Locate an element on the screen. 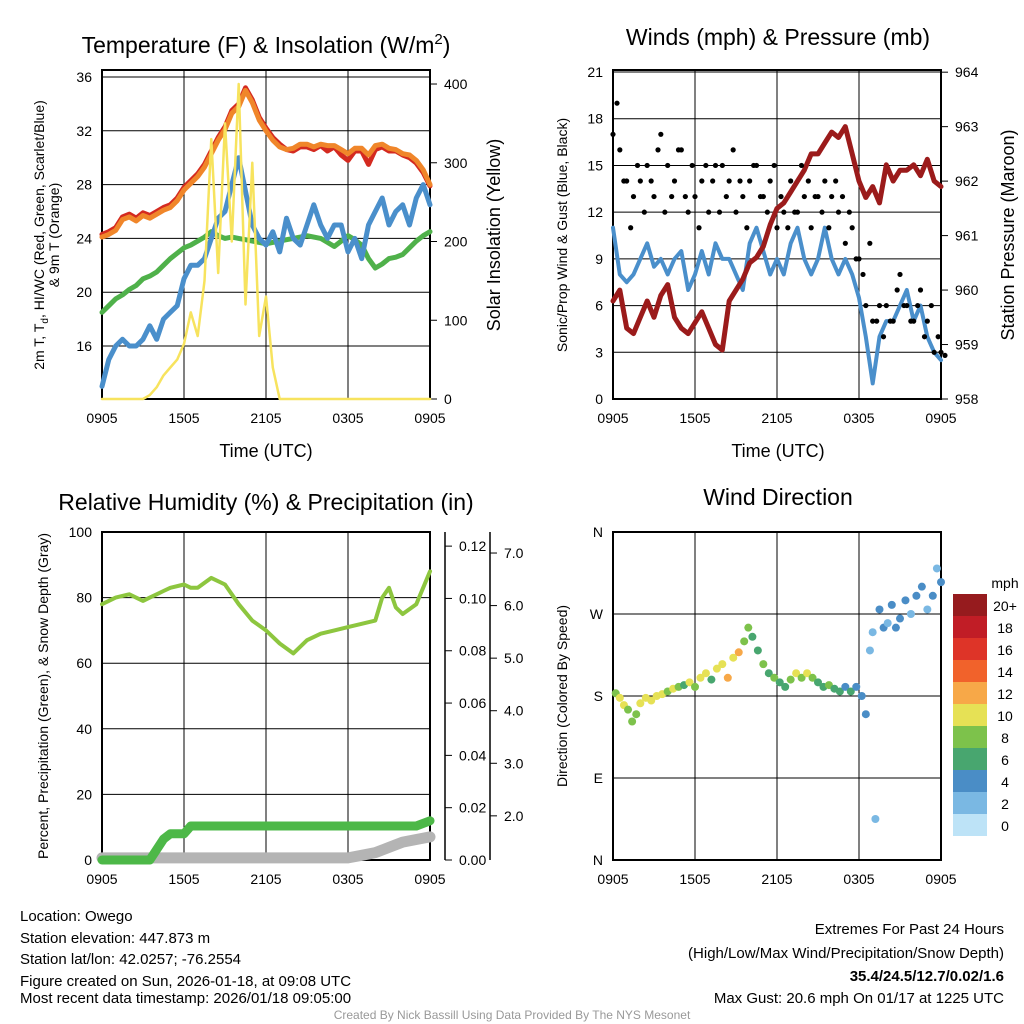 The width and height of the screenshot is (1024, 1024). wind-direction-panel: 0905 1505 2105 0305 0905 N E S W N is located at coordinates (773, 705).